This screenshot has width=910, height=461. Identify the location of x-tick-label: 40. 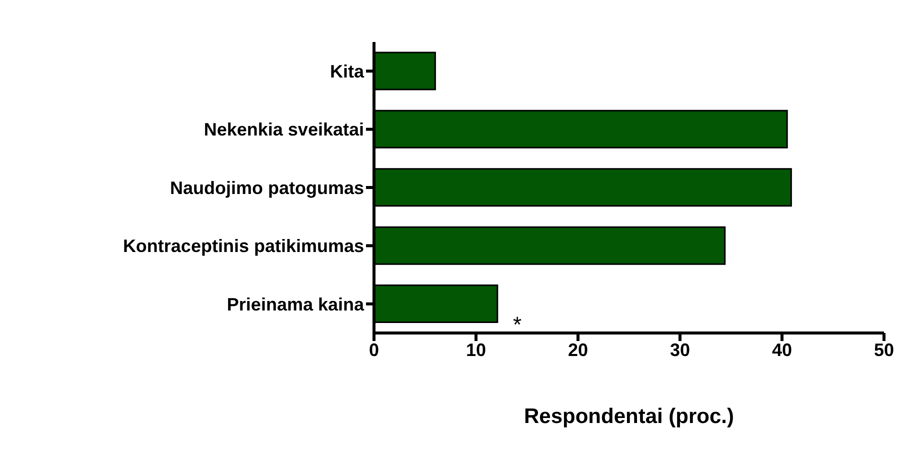
(782, 350).